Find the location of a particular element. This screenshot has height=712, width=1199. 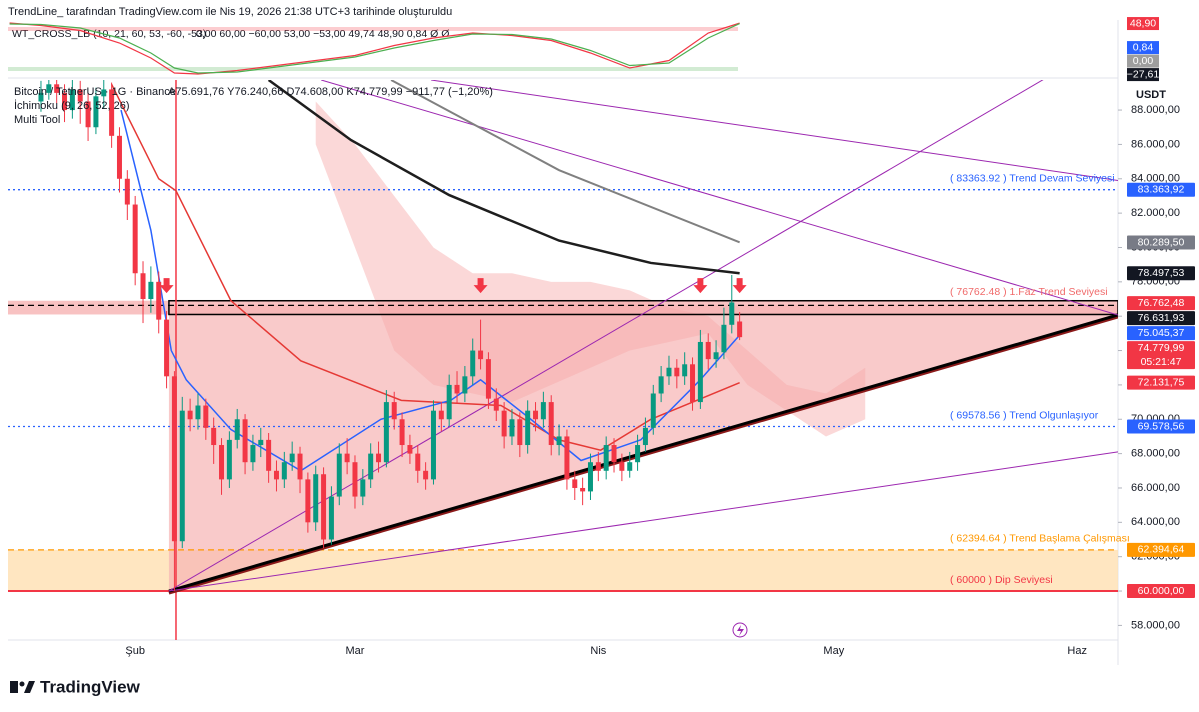

y-tick-label: 64.000,00 is located at coordinates (1155, 522).